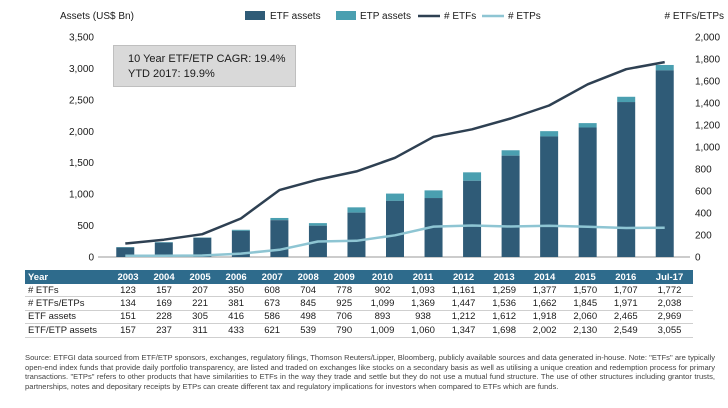  What do you see at coordinates (544, 277) in the screenshot?
I see `table-year-cell: 2014` at bounding box center [544, 277].